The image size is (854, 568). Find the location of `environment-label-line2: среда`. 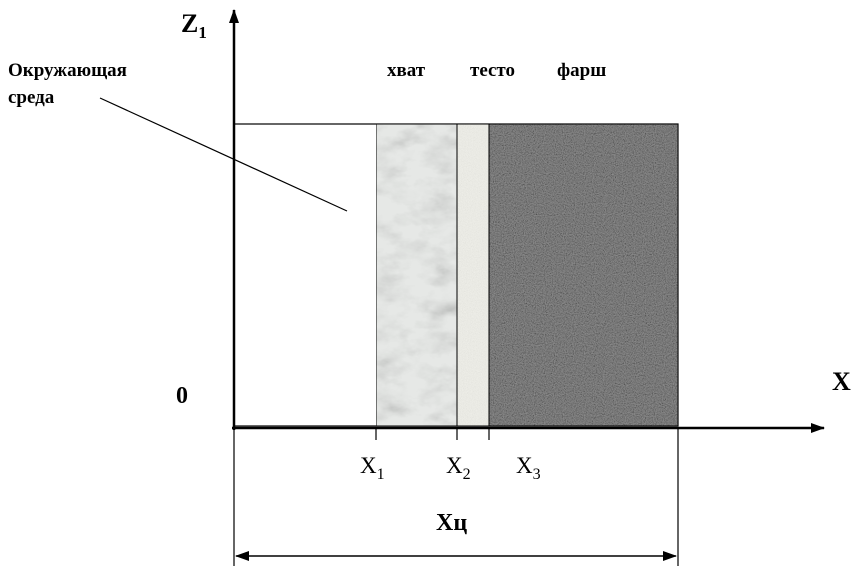

environment-label-line2: среда is located at coordinates (31, 97).